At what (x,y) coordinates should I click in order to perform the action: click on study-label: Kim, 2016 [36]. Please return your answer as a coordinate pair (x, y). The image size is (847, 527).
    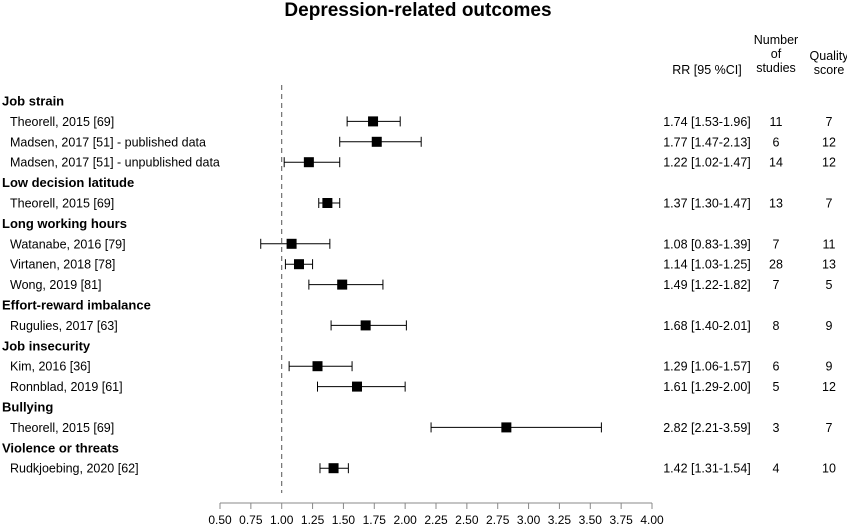
    Looking at the image, I should click on (50, 367).